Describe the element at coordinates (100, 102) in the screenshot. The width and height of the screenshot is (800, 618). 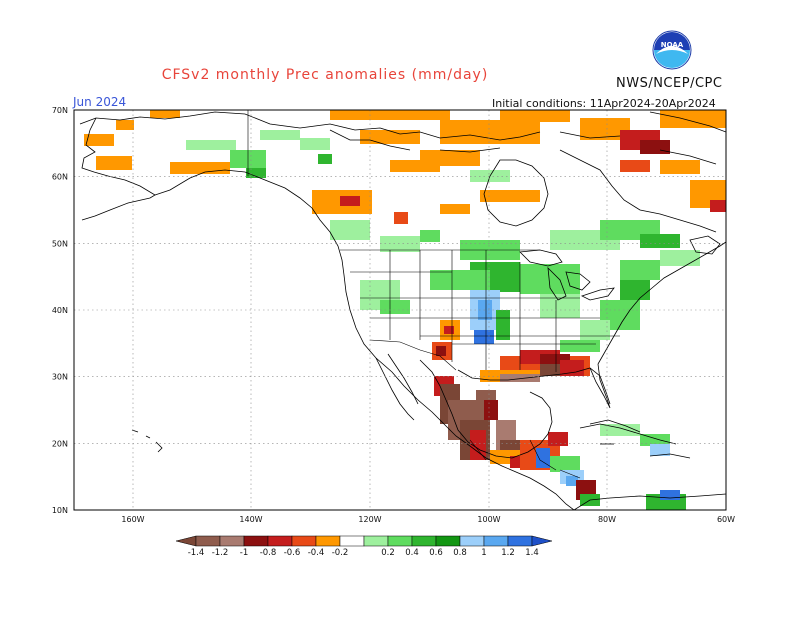
I see `valid-month: Jun 2024` at that location.